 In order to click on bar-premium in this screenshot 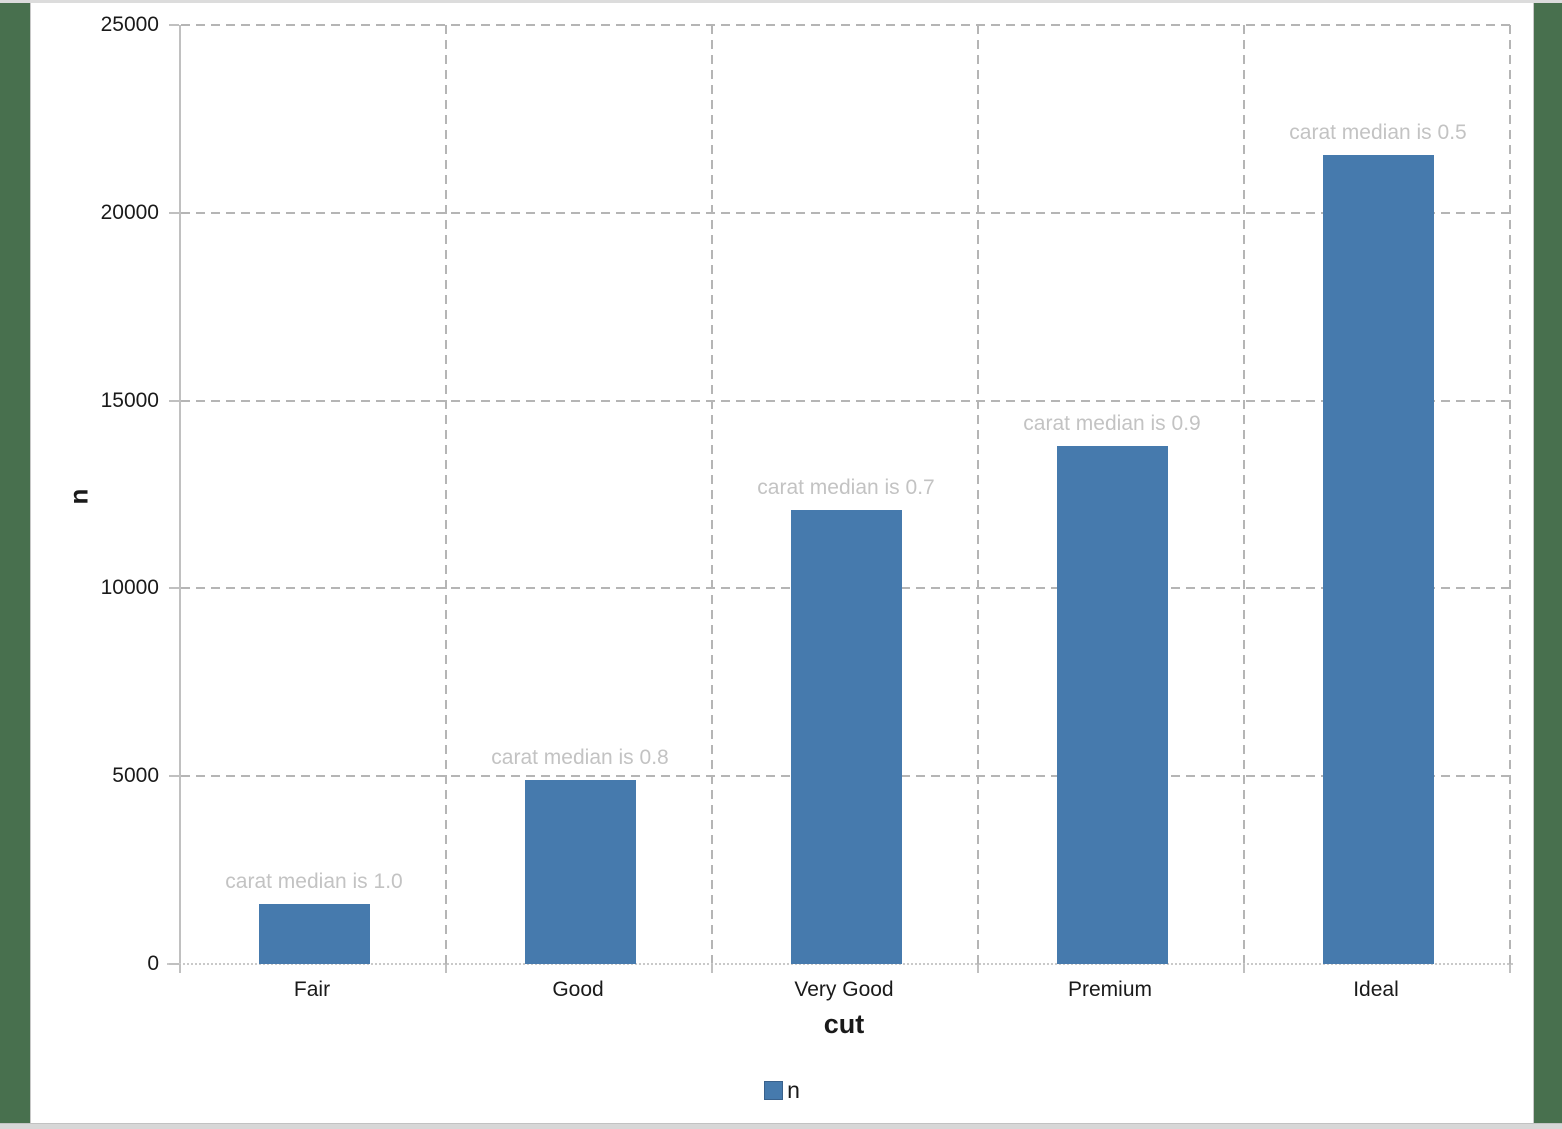, I will do `click(1112, 705)`.